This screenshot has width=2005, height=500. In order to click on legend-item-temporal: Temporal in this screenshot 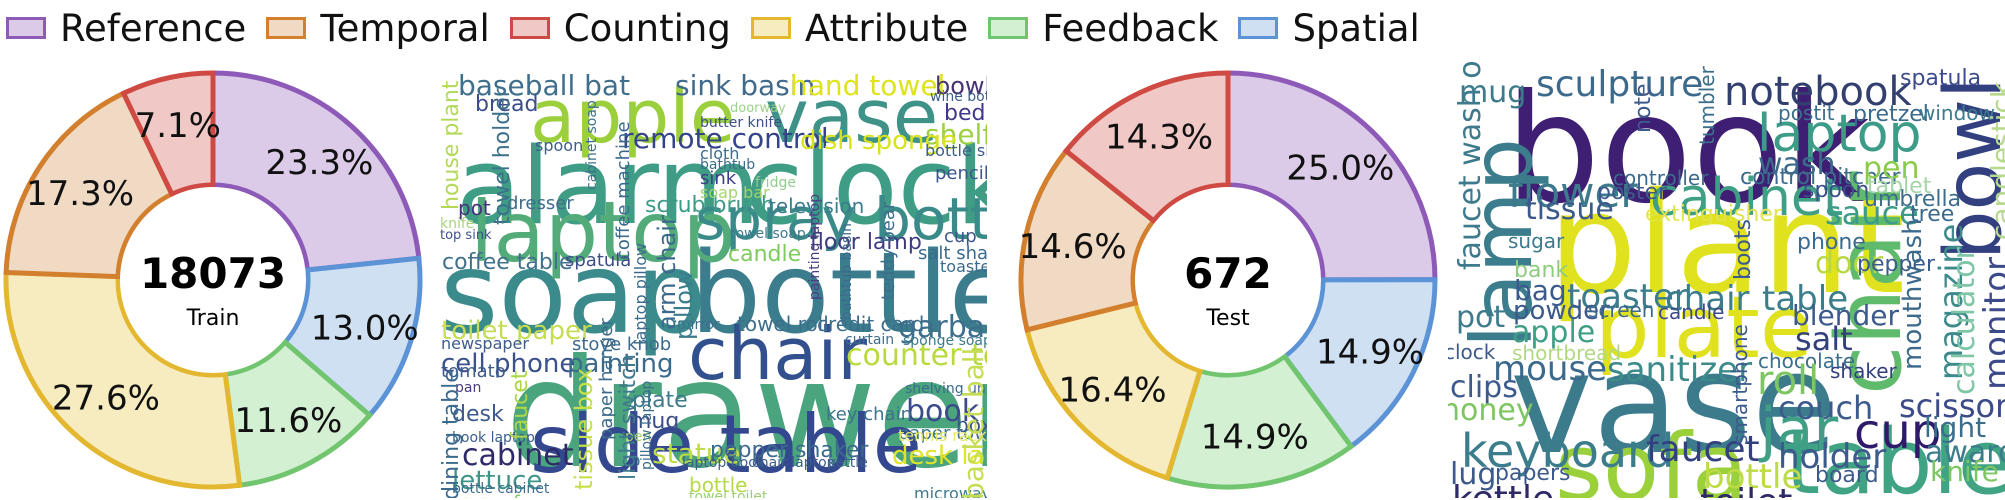, I will do `click(375, 28)`.